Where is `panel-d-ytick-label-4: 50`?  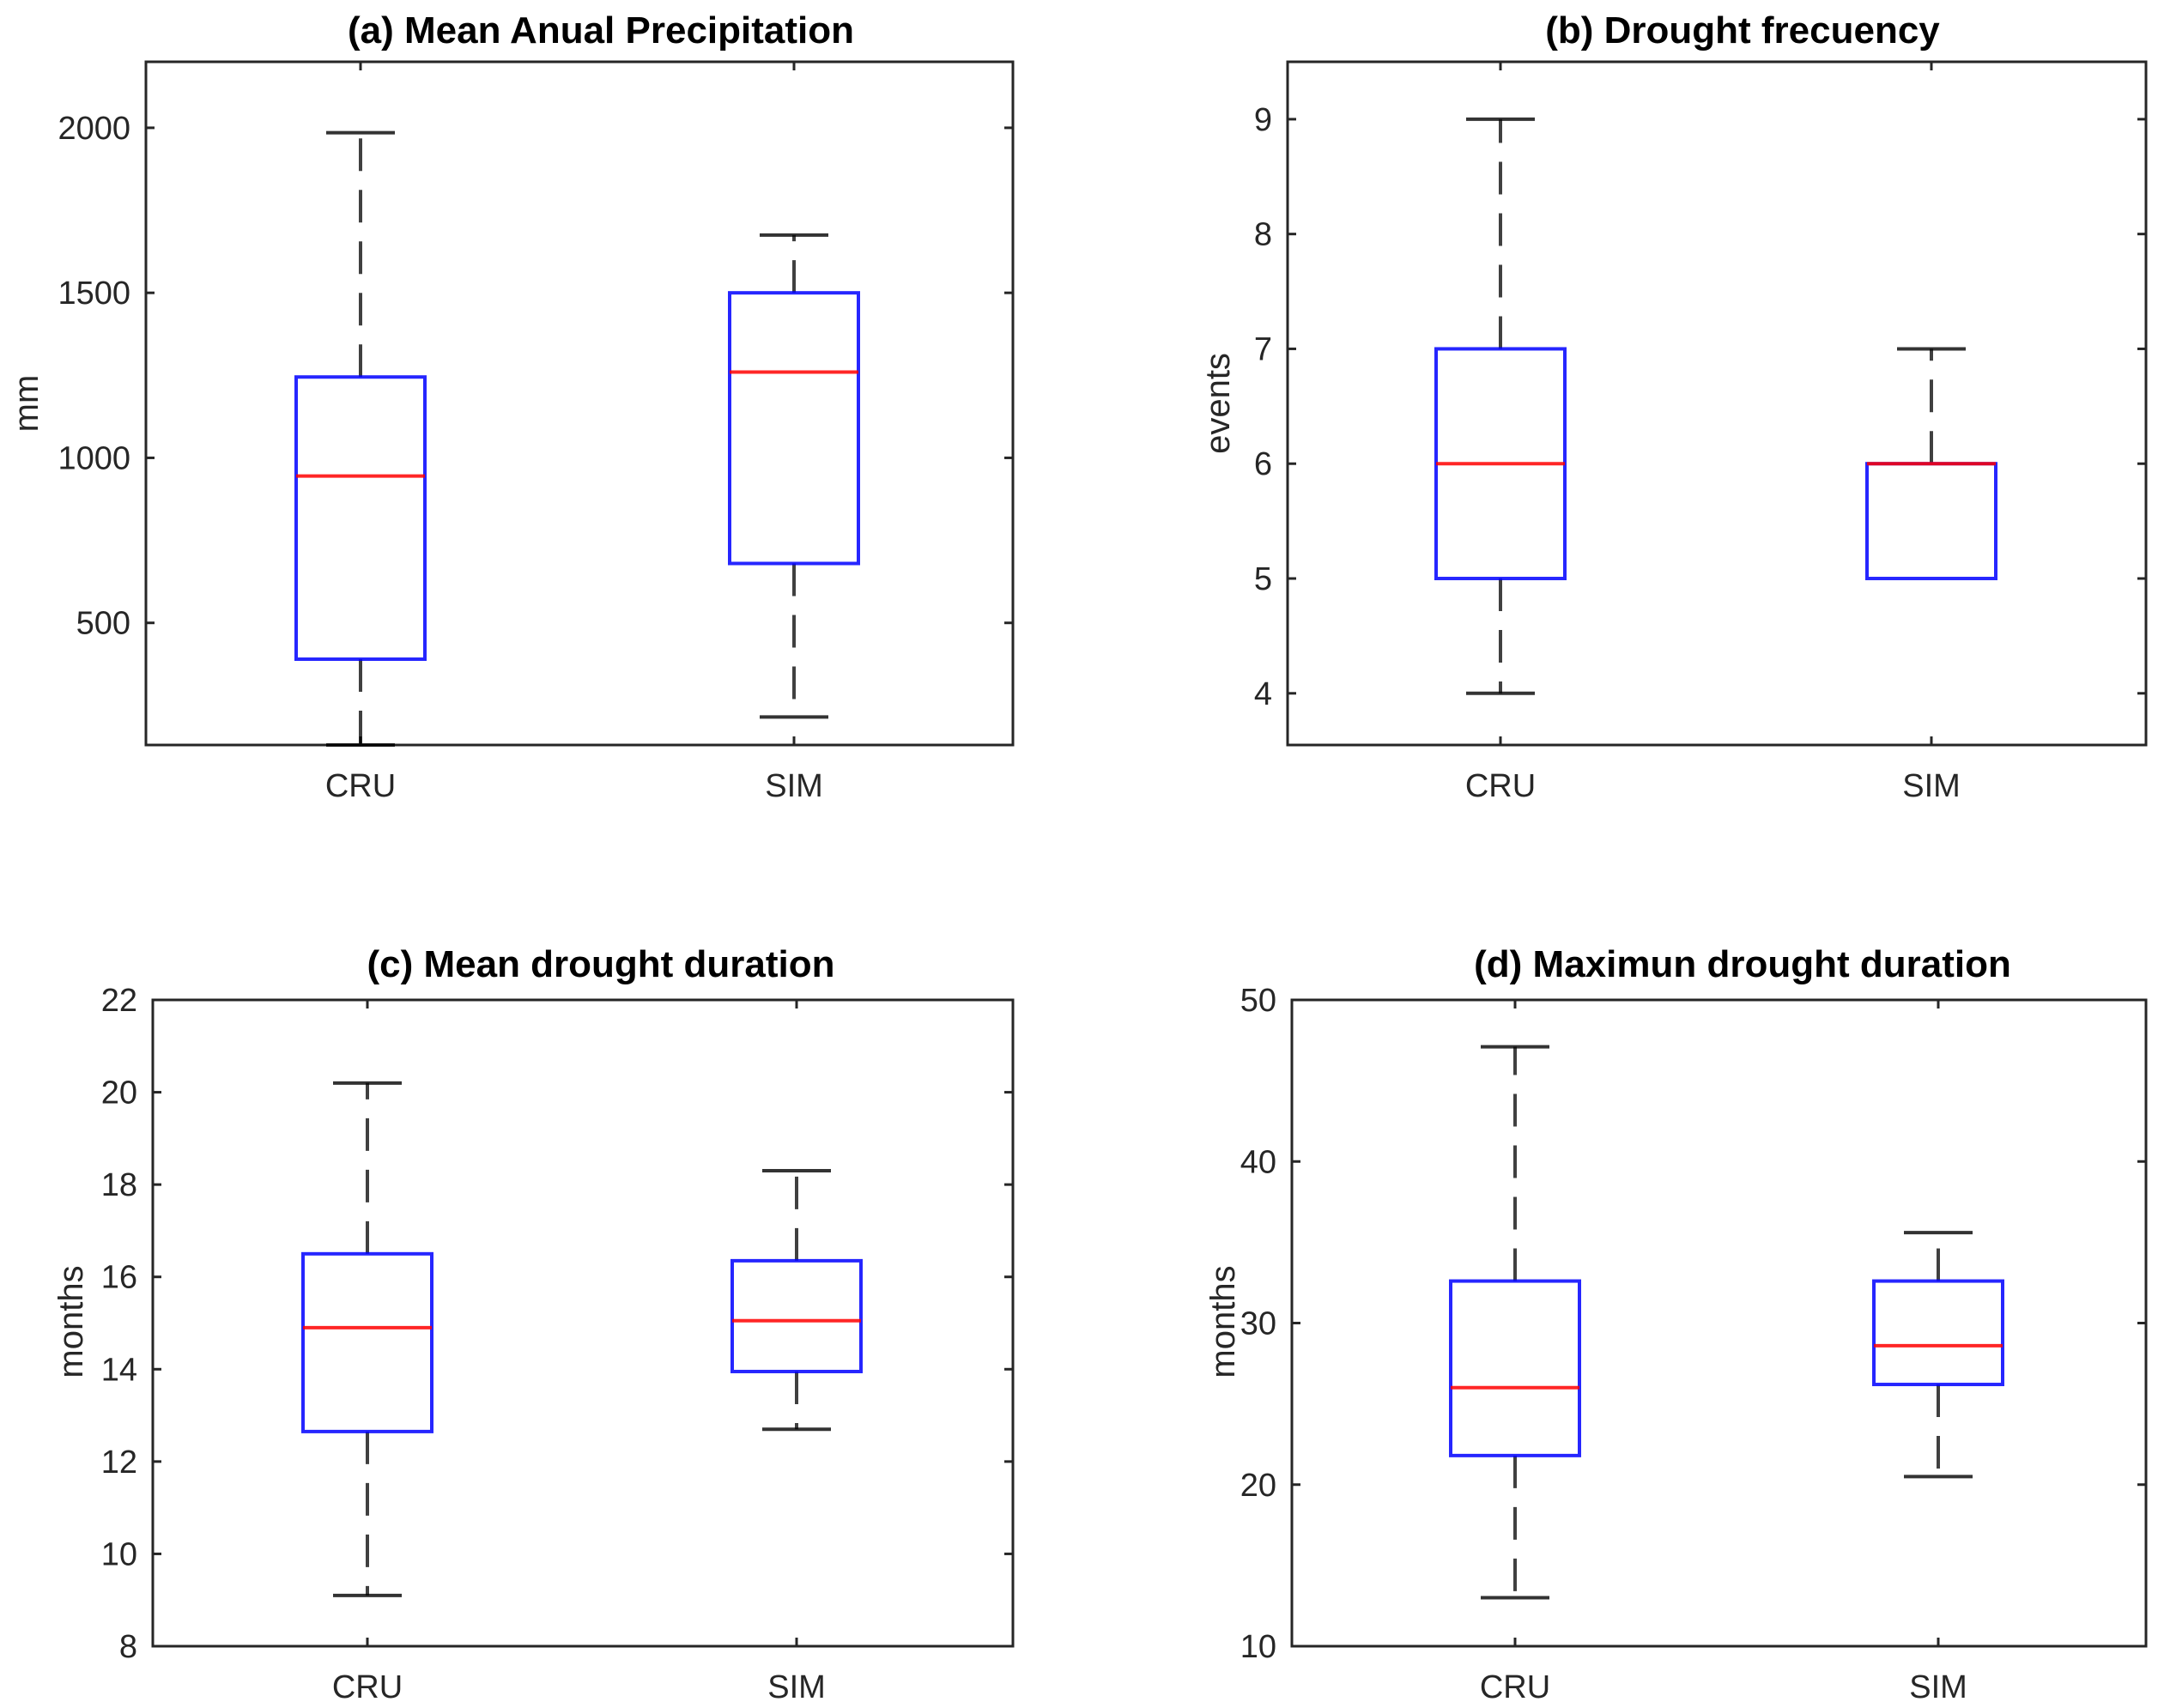 panel-d-ytick-label-4: 50 is located at coordinates (1258, 1001).